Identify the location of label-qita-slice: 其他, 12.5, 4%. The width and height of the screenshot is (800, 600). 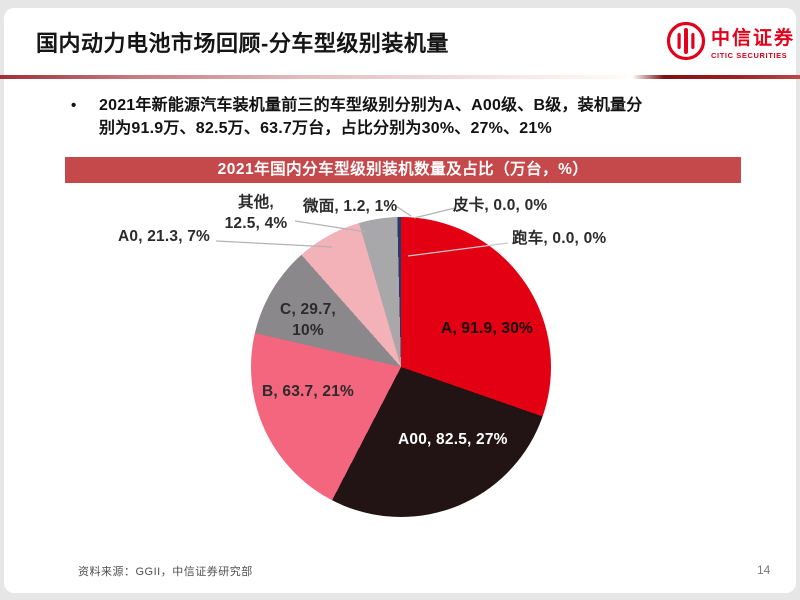
(256, 213).